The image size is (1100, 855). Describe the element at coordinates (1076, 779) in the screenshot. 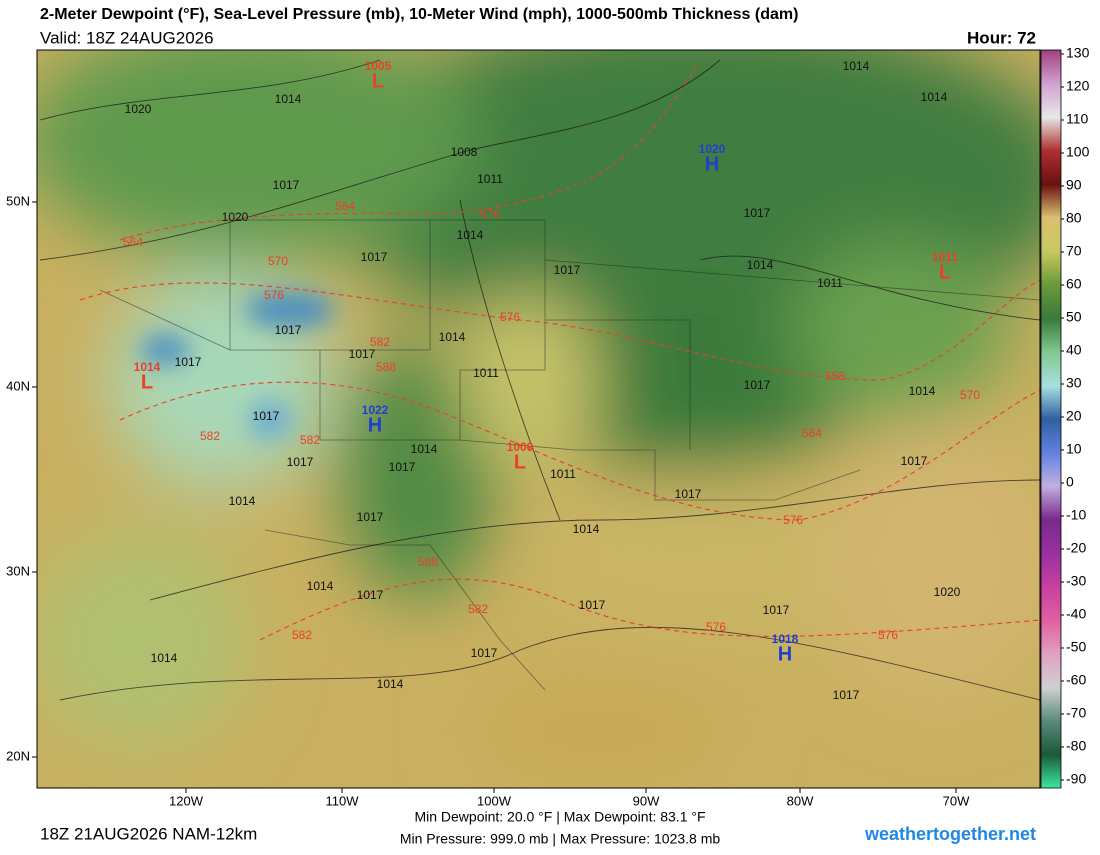

I see `colorbar-tick-label: -90` at that location.